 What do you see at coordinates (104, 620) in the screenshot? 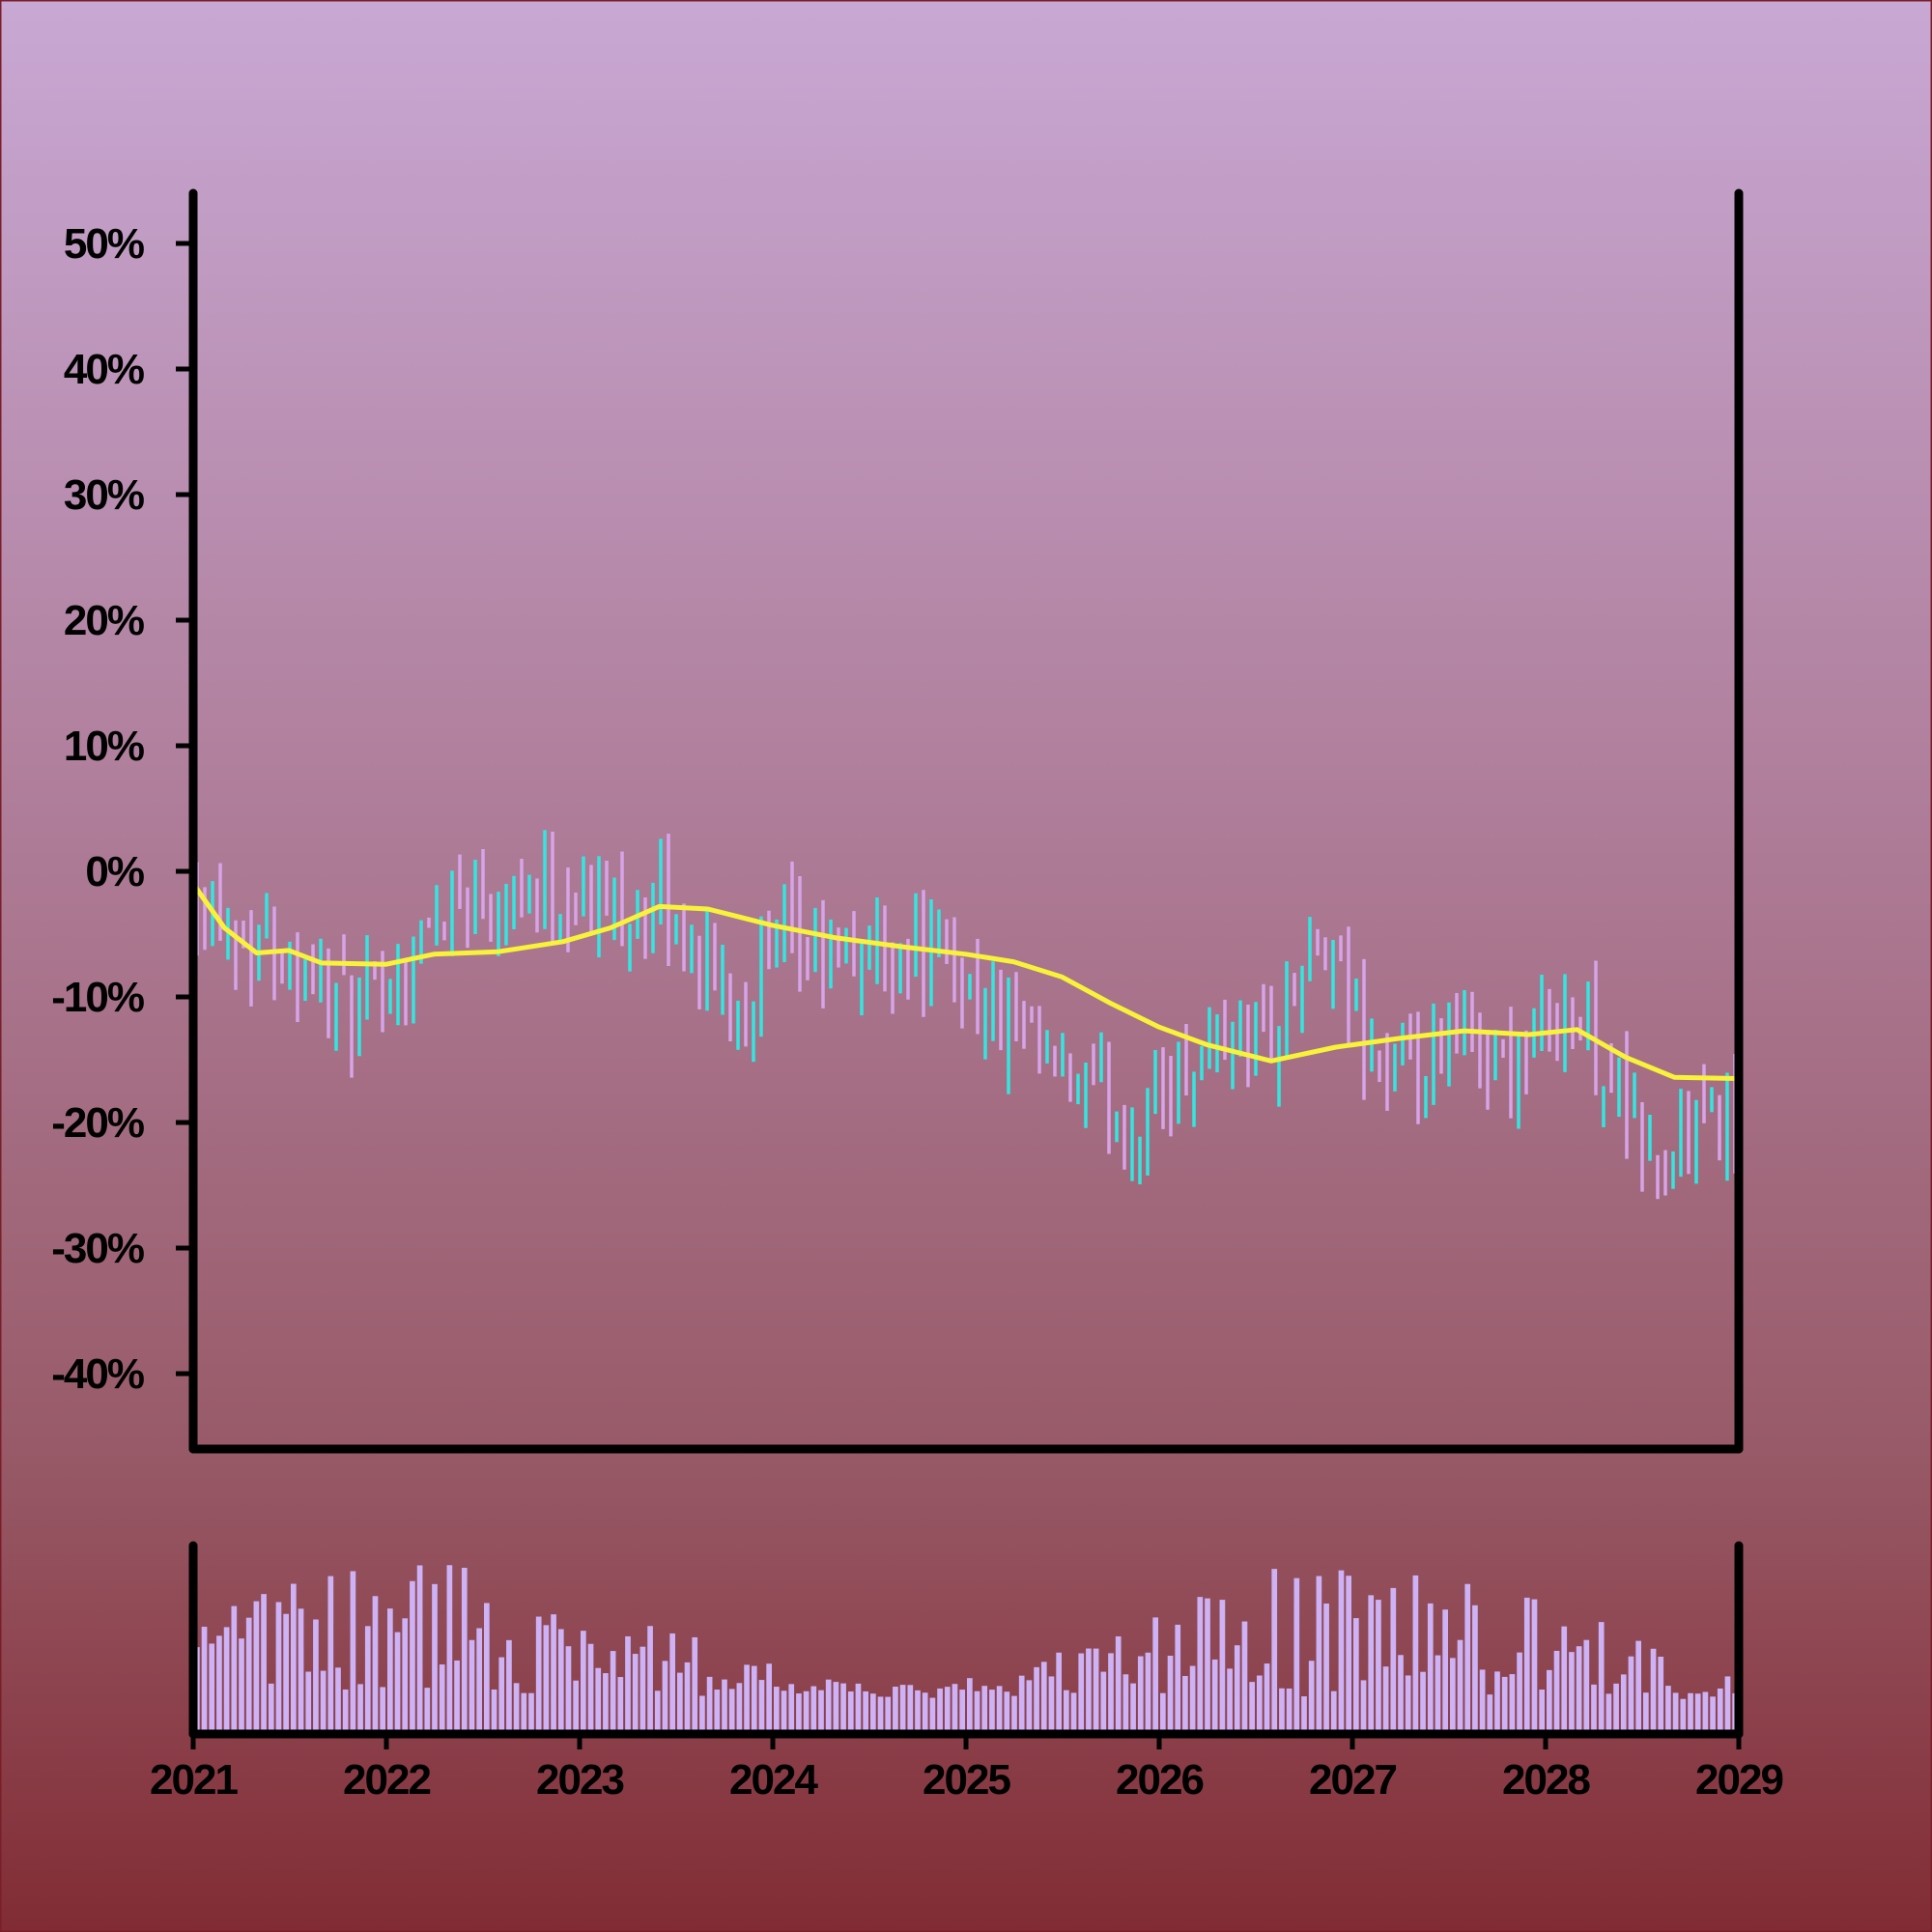
I see `y-tick-label: 20%` at bounding box center [104, 620].